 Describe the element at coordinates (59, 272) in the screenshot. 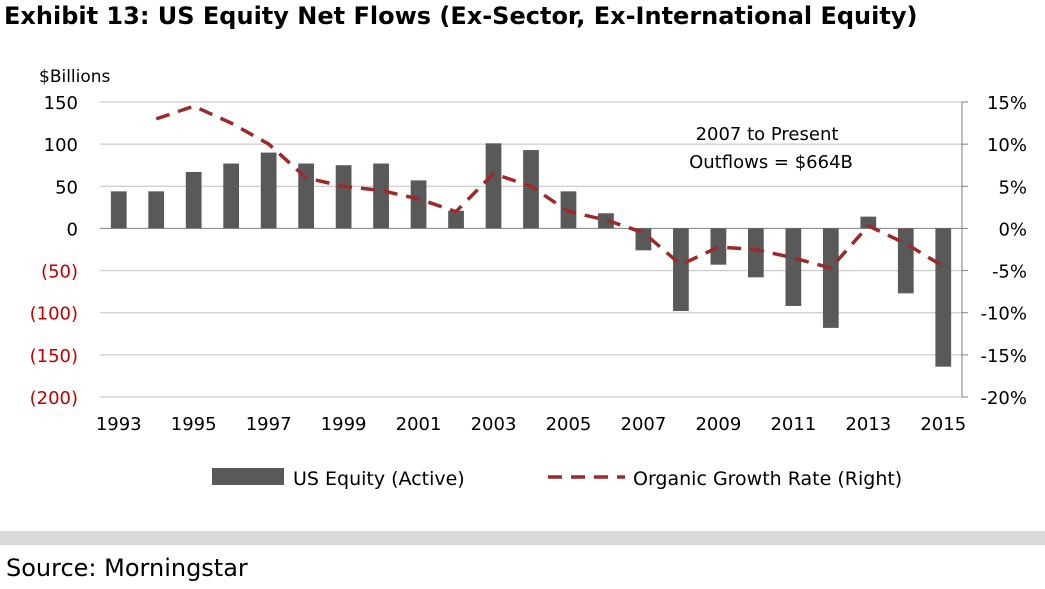

I see `left-tick-label: (50)` at that location.